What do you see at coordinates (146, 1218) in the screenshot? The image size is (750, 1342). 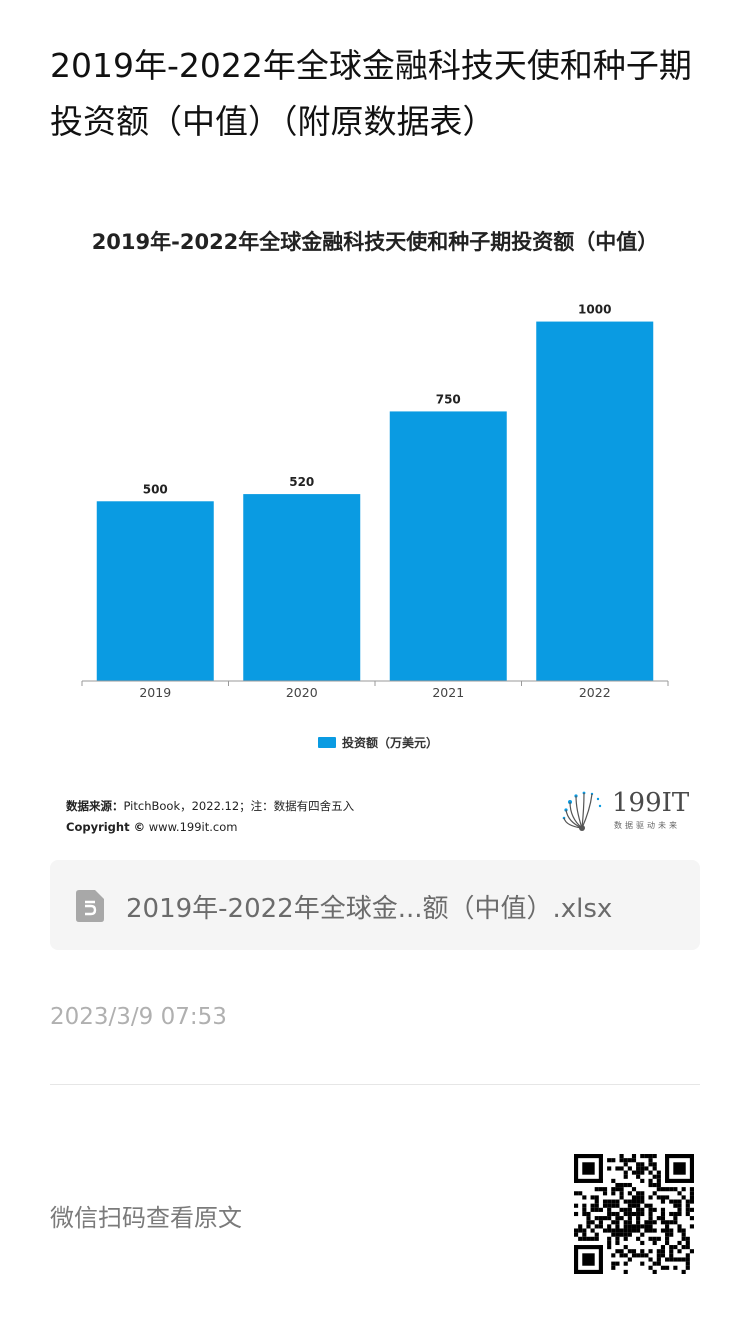 I see `qr-hint-text: 微信扫码查看原文` at bounding box center [146, 1218].